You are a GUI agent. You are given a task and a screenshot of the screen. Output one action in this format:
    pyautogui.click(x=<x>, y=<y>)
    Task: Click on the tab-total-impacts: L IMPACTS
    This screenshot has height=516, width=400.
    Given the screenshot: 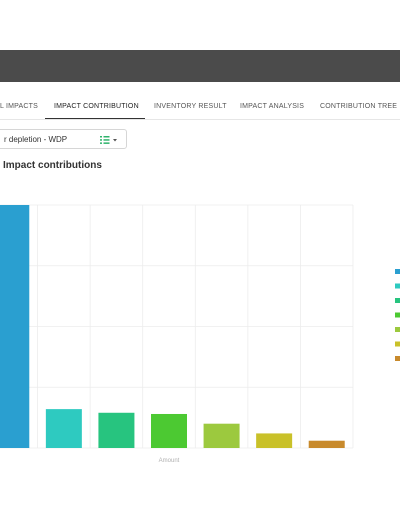 What is the action you would take?
    pyautogui.click(x=19, y=106)
    